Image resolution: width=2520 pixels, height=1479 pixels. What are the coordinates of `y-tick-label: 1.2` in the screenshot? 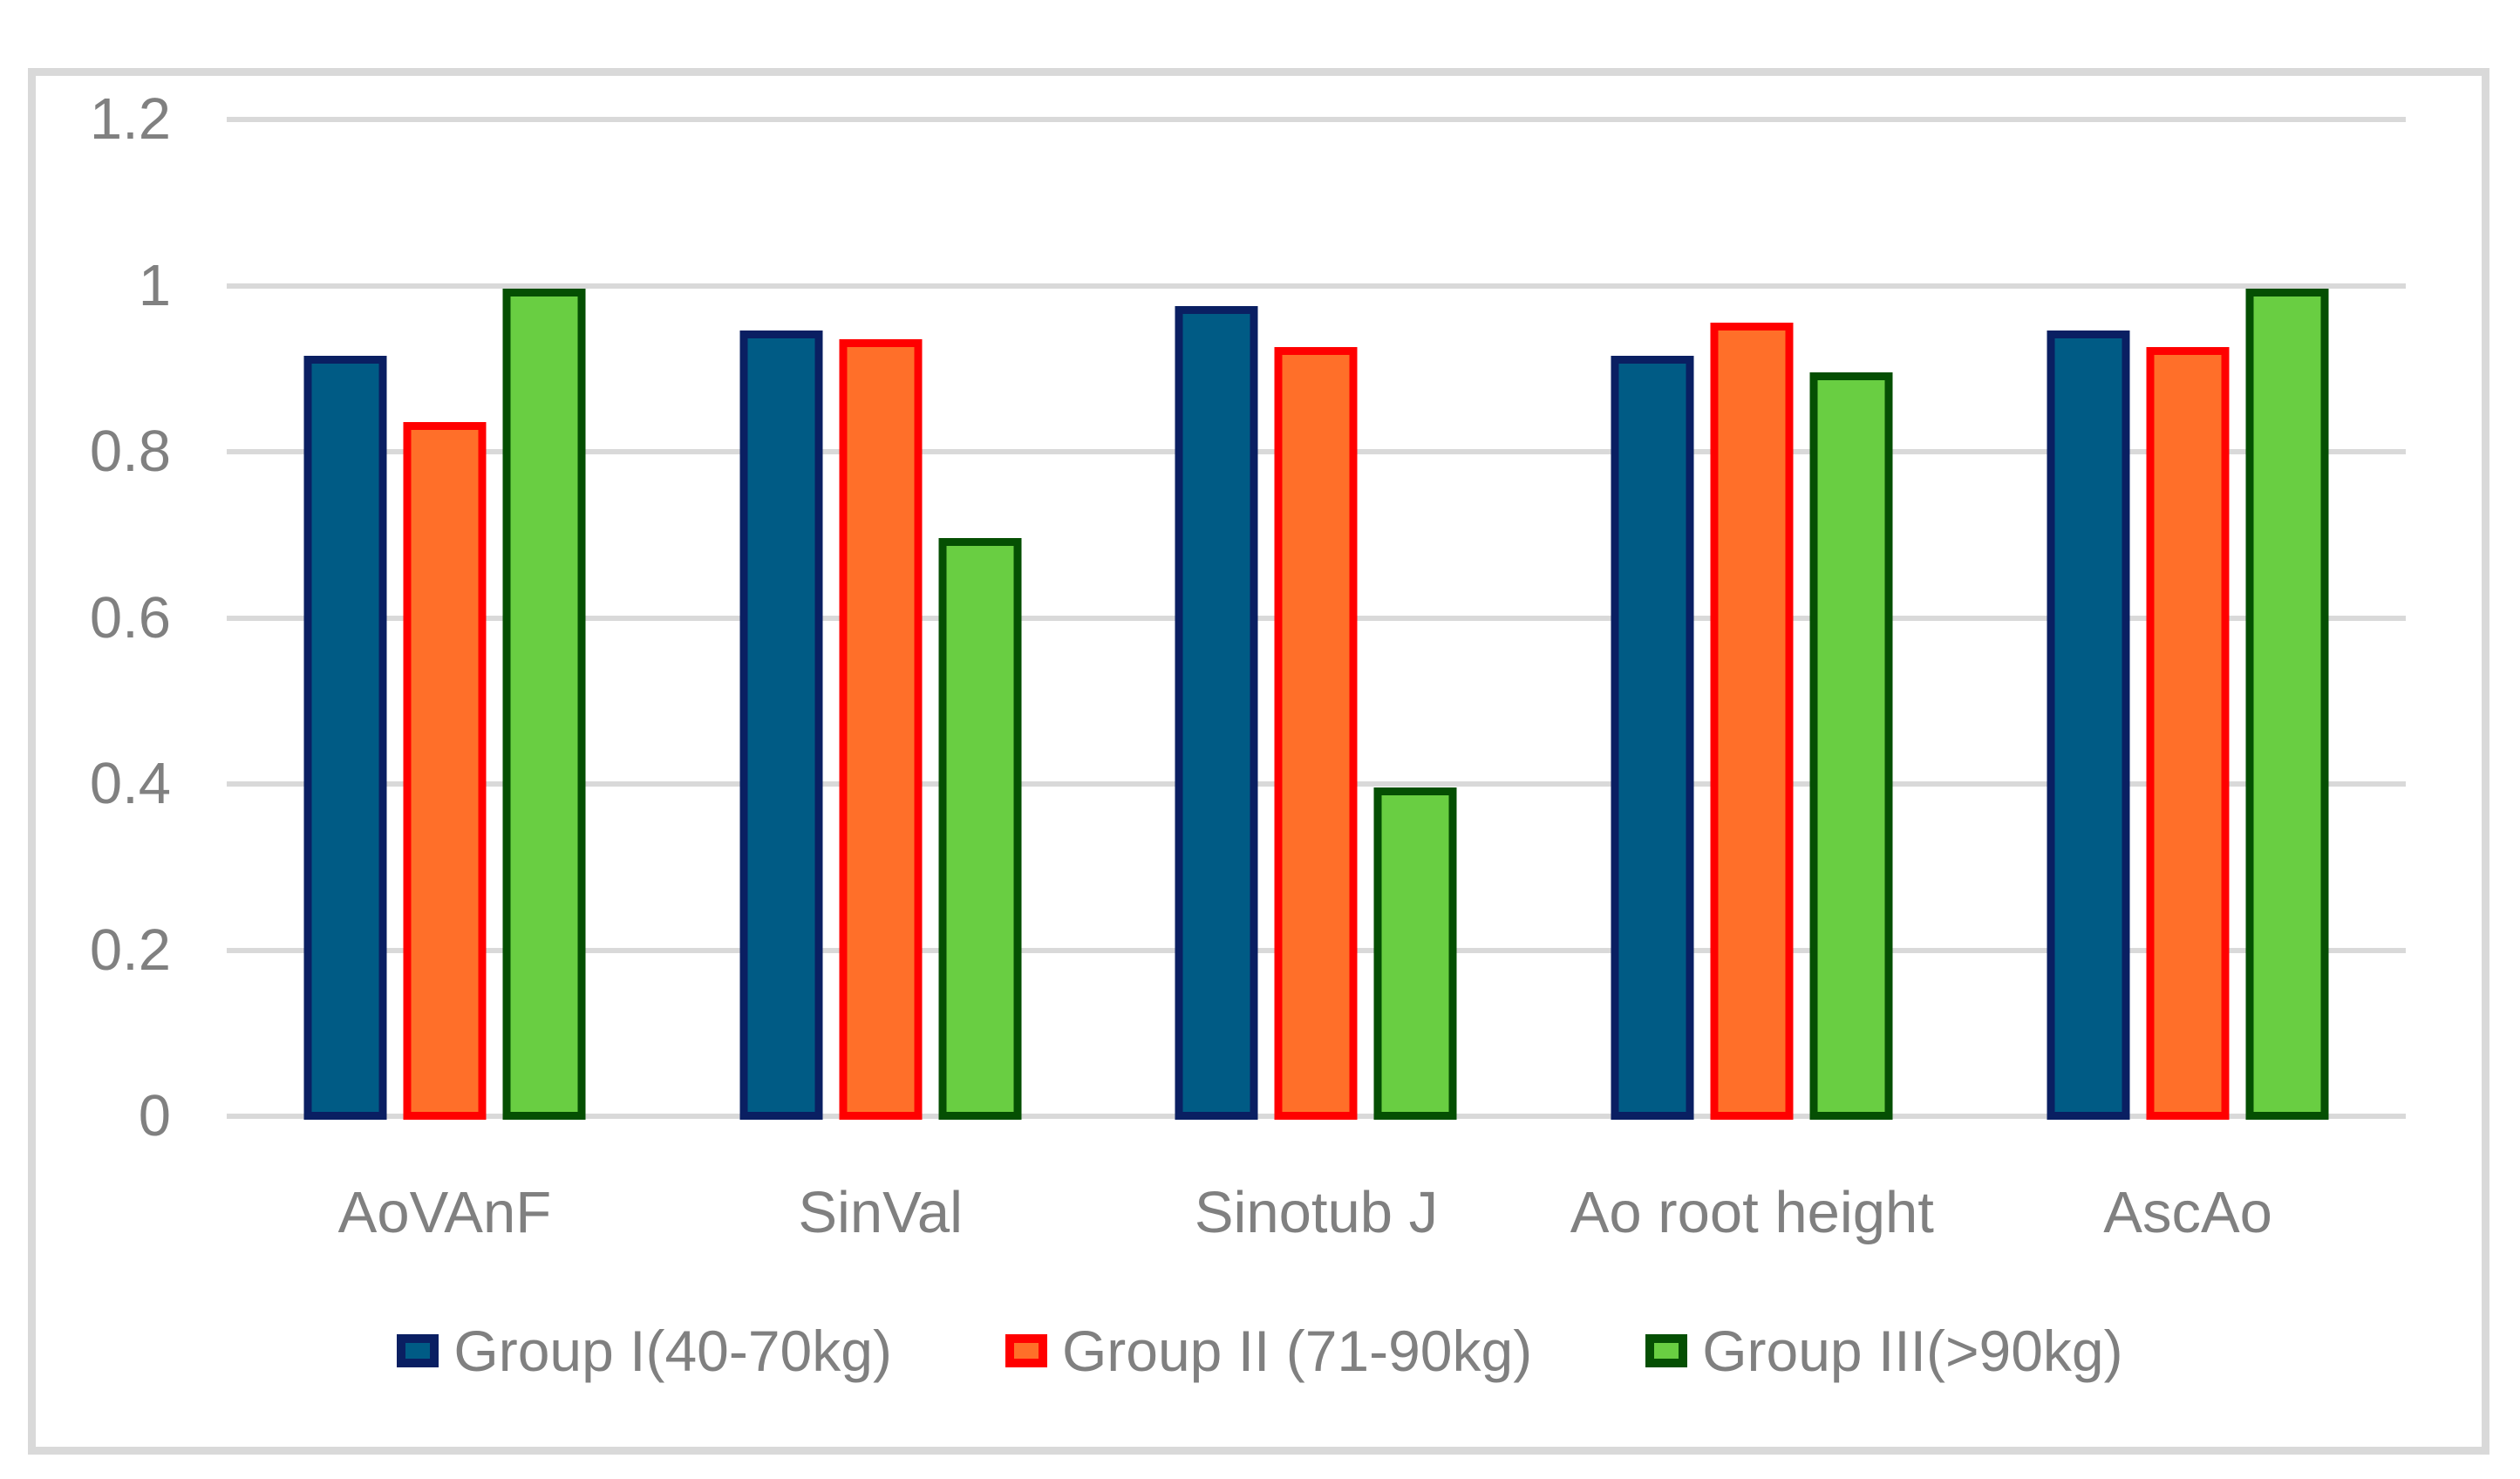 It's located at (130, 119).